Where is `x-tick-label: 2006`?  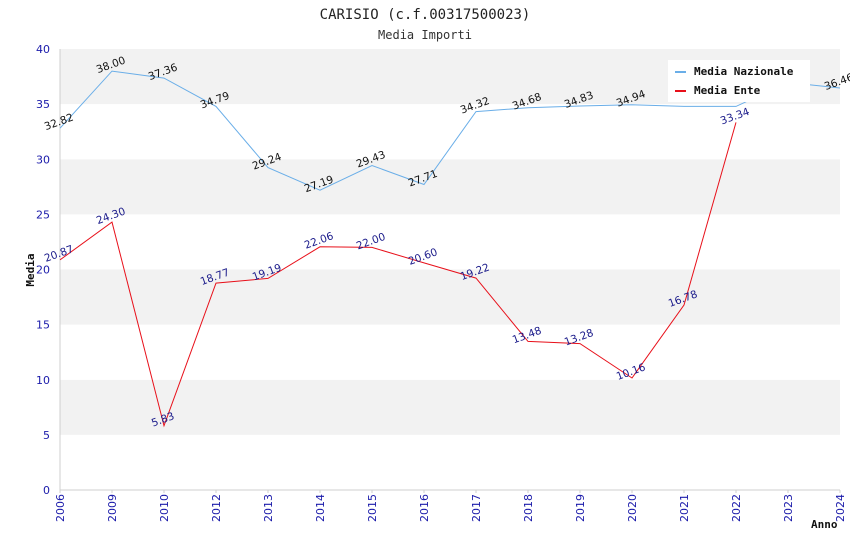
x-tick-label: 2006 is located at coordinates (60, 508).